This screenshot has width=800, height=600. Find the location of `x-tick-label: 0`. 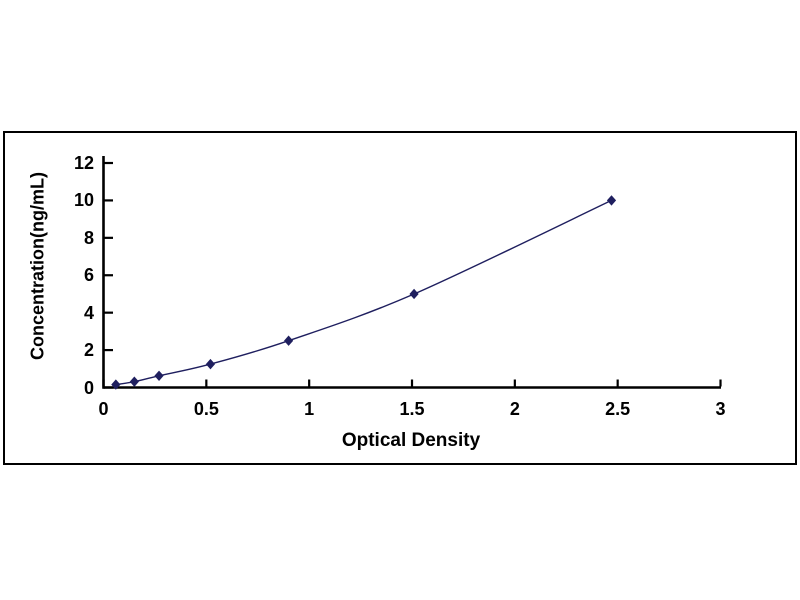

x-tick-label: 0 is located at coordinates (103, 409).